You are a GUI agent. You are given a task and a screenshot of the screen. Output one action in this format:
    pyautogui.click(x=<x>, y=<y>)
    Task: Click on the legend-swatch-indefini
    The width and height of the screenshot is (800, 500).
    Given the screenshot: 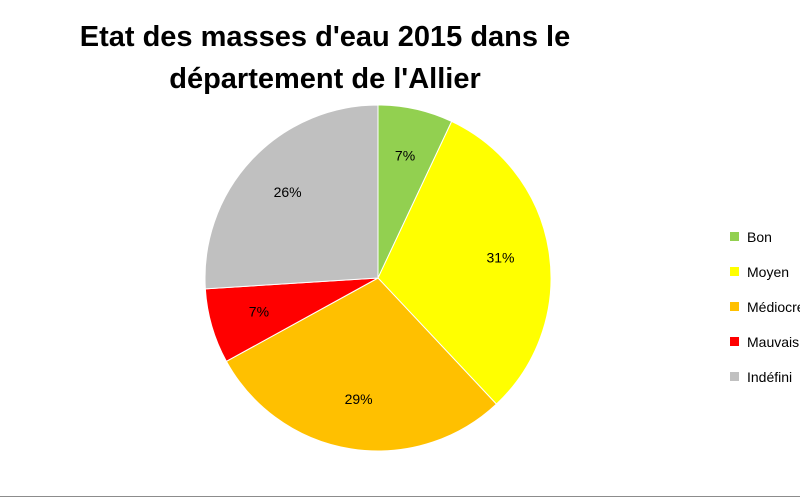 What is the action you would take?
    pyautogui.click(x=734, y=376)
    